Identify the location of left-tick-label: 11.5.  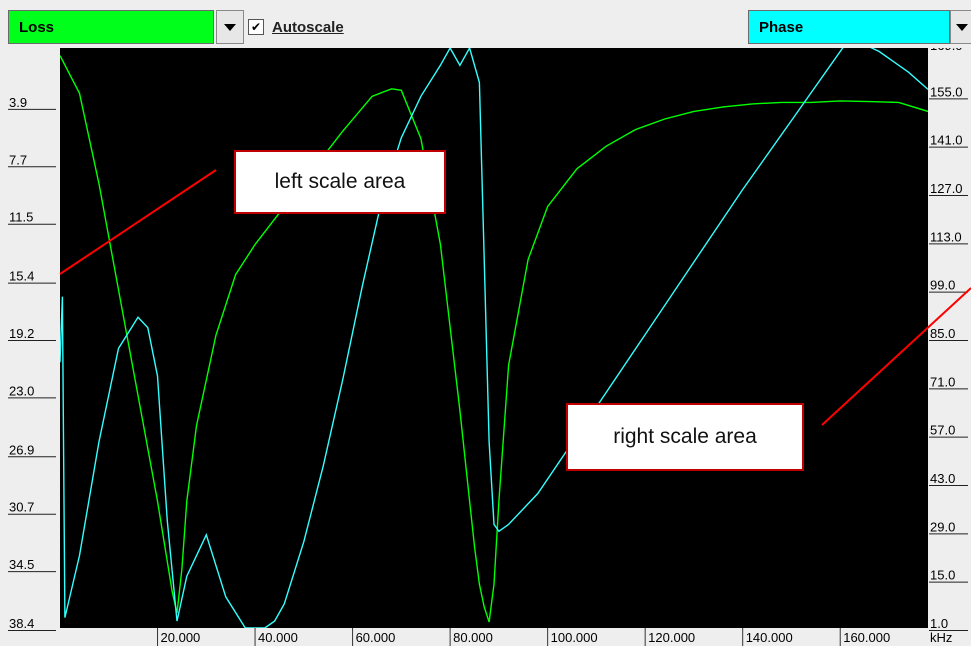
(21, 217).